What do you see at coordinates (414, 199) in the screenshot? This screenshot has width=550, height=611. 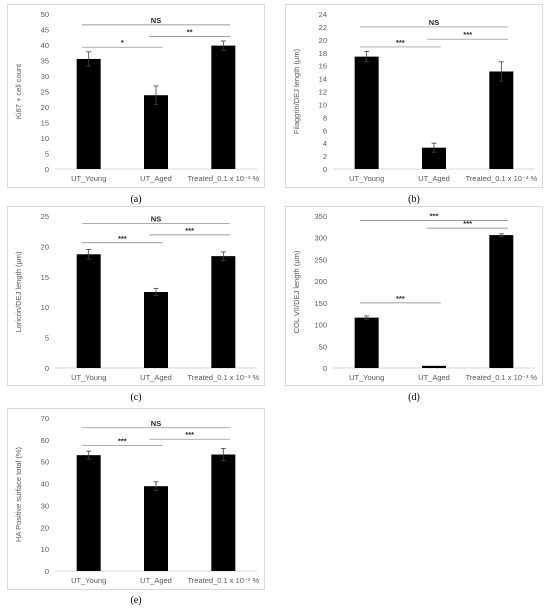 I see `panel-caption-b: (b)` at bounding box center [414, 199].